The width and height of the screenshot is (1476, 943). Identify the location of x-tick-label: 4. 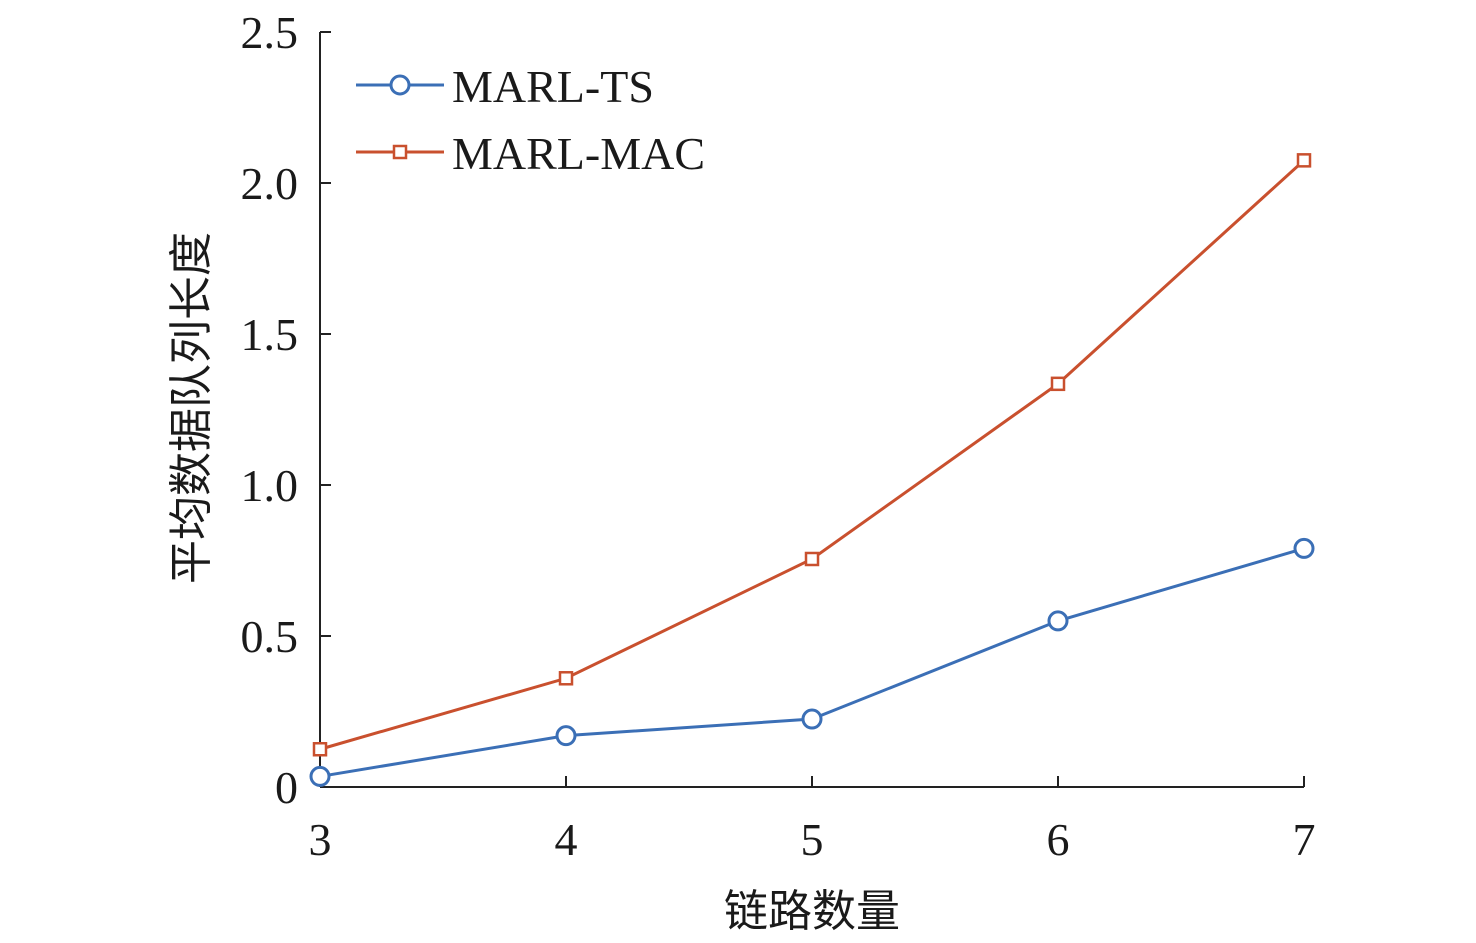
(566, 839).